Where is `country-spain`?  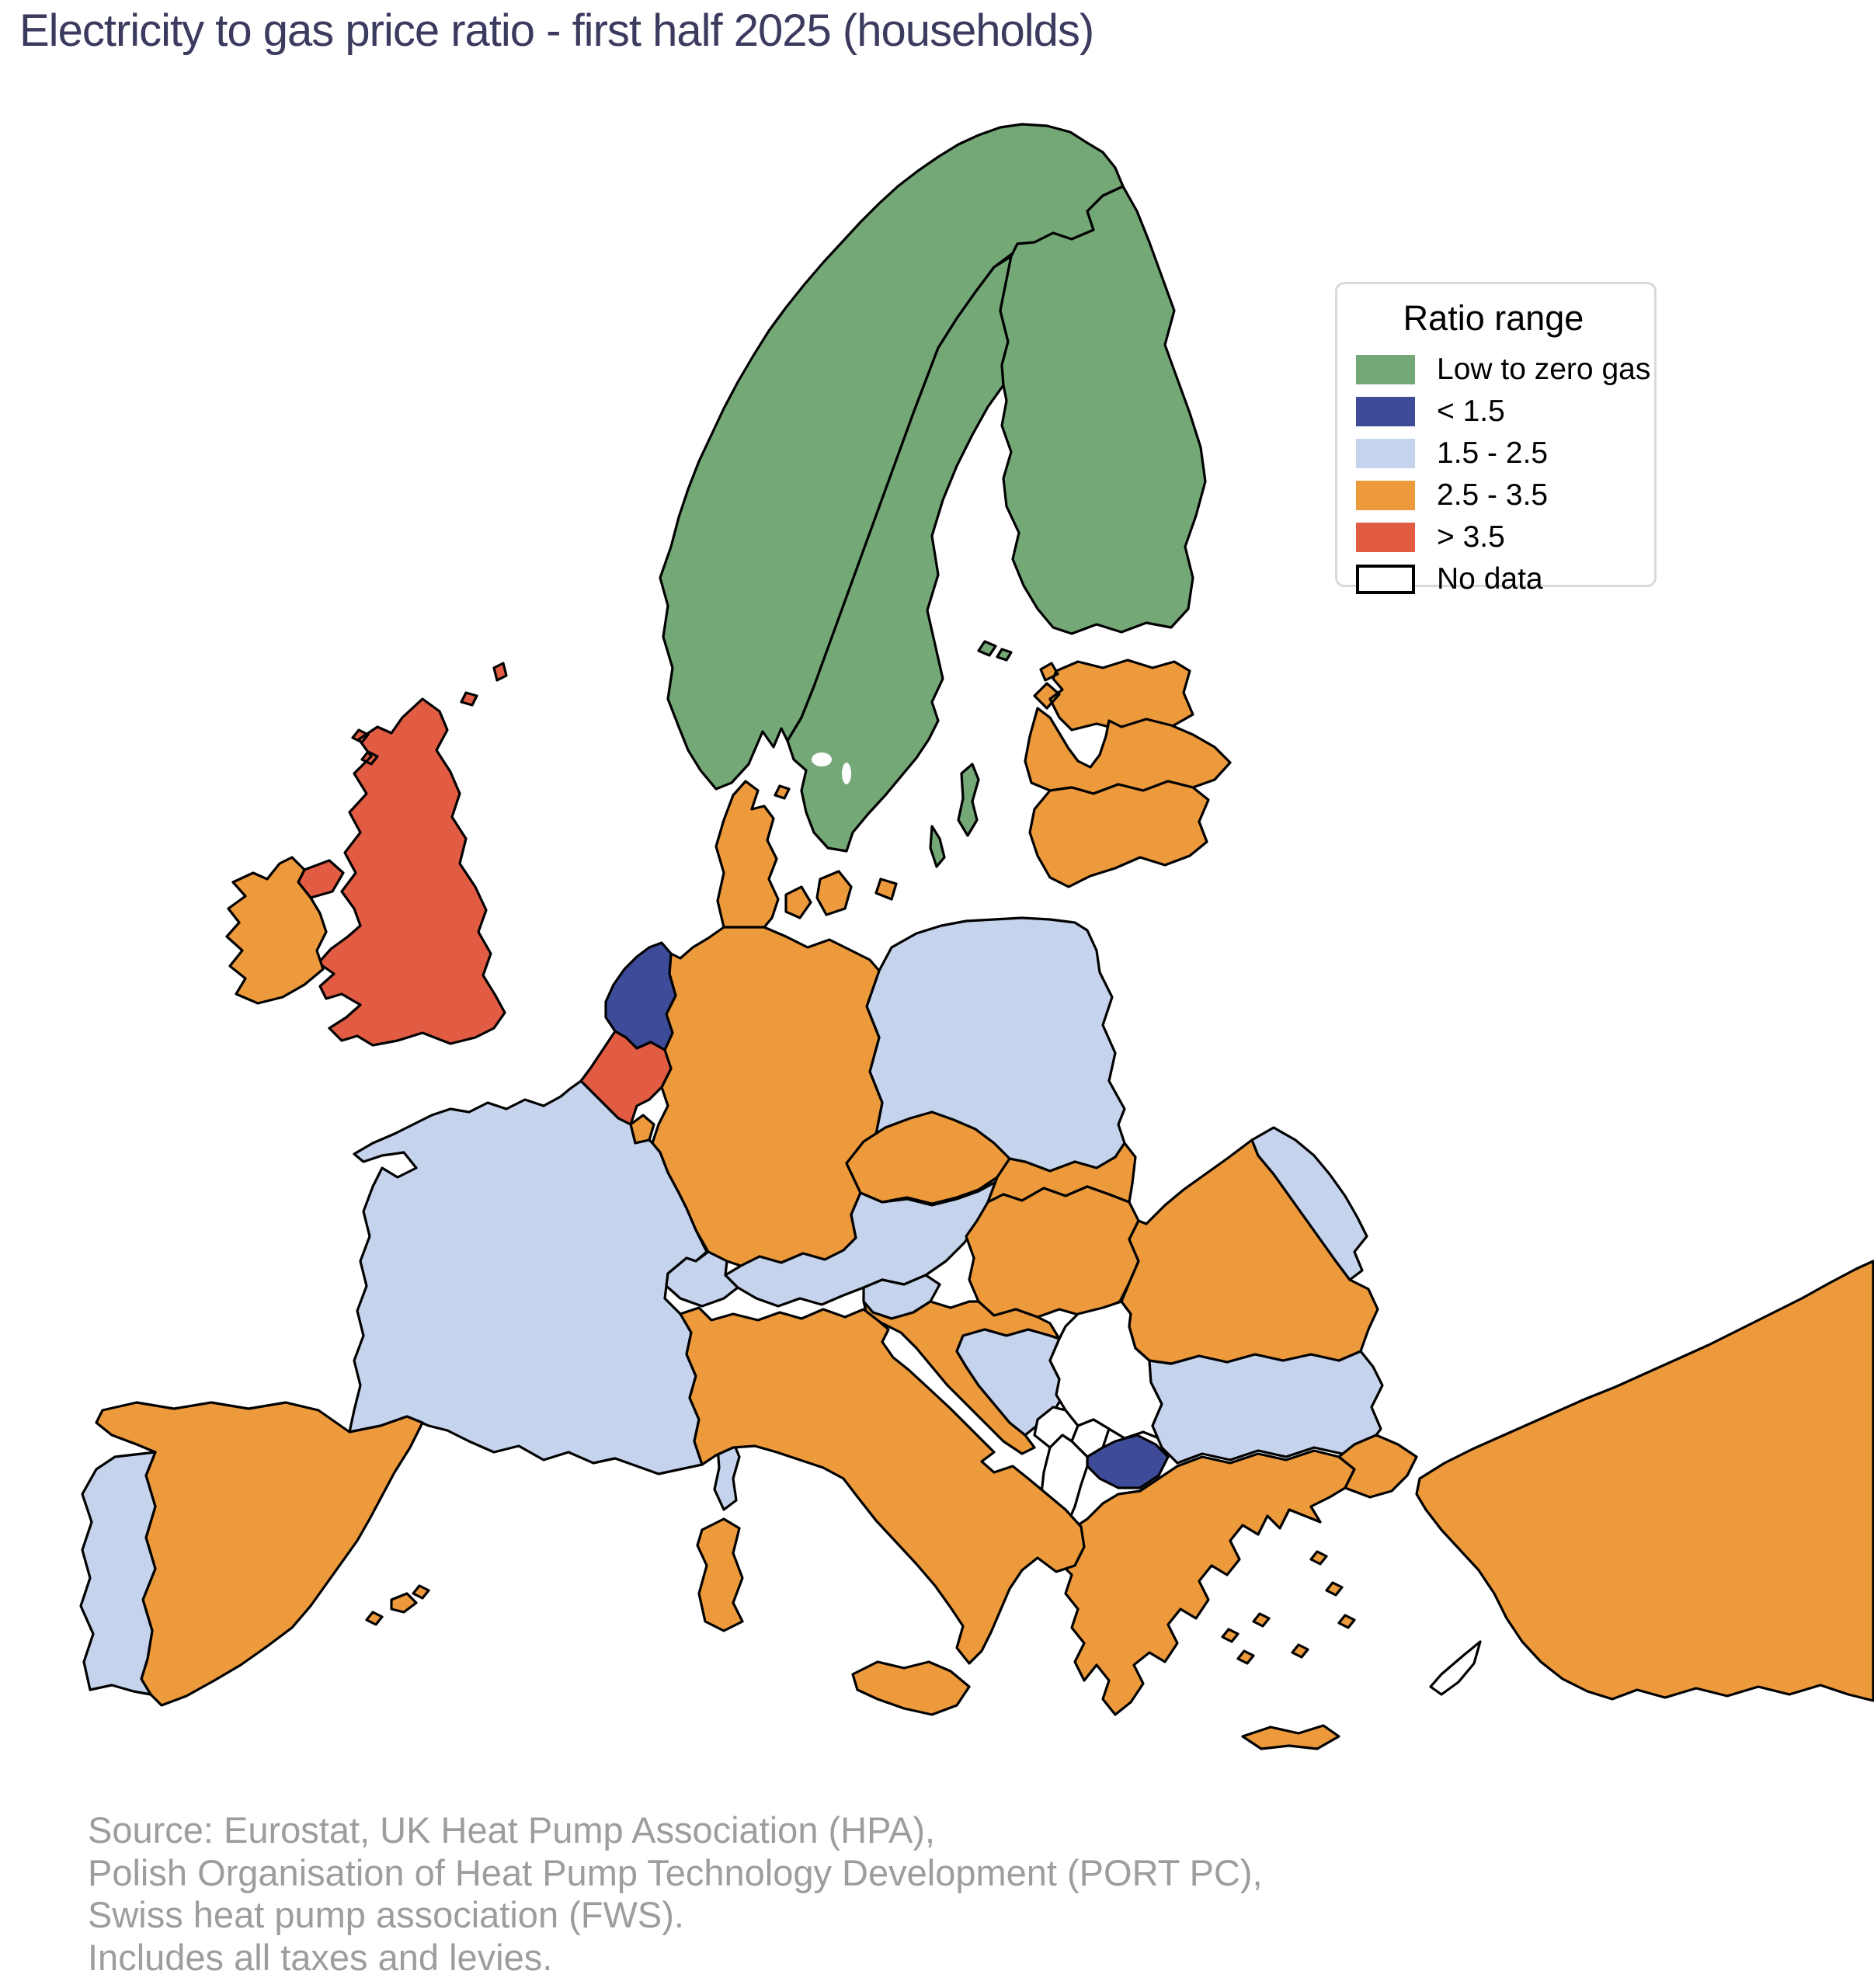 country-spain is located at coordinates (262, 1554).